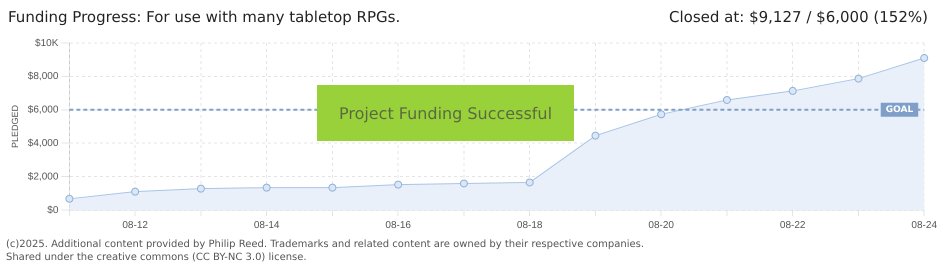 This screenshot has height=270, width=940. I want to click on x-tick-label: 08-12, so click(135, 225).